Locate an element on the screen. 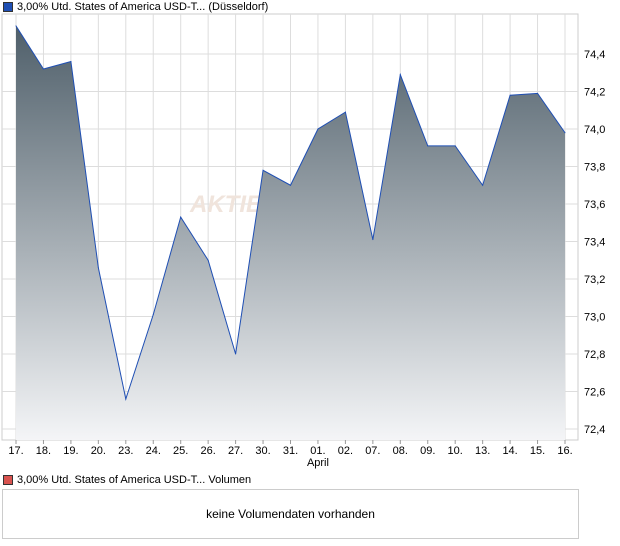  y-tick-label: 72,6 is located at coordinates (594, 393).